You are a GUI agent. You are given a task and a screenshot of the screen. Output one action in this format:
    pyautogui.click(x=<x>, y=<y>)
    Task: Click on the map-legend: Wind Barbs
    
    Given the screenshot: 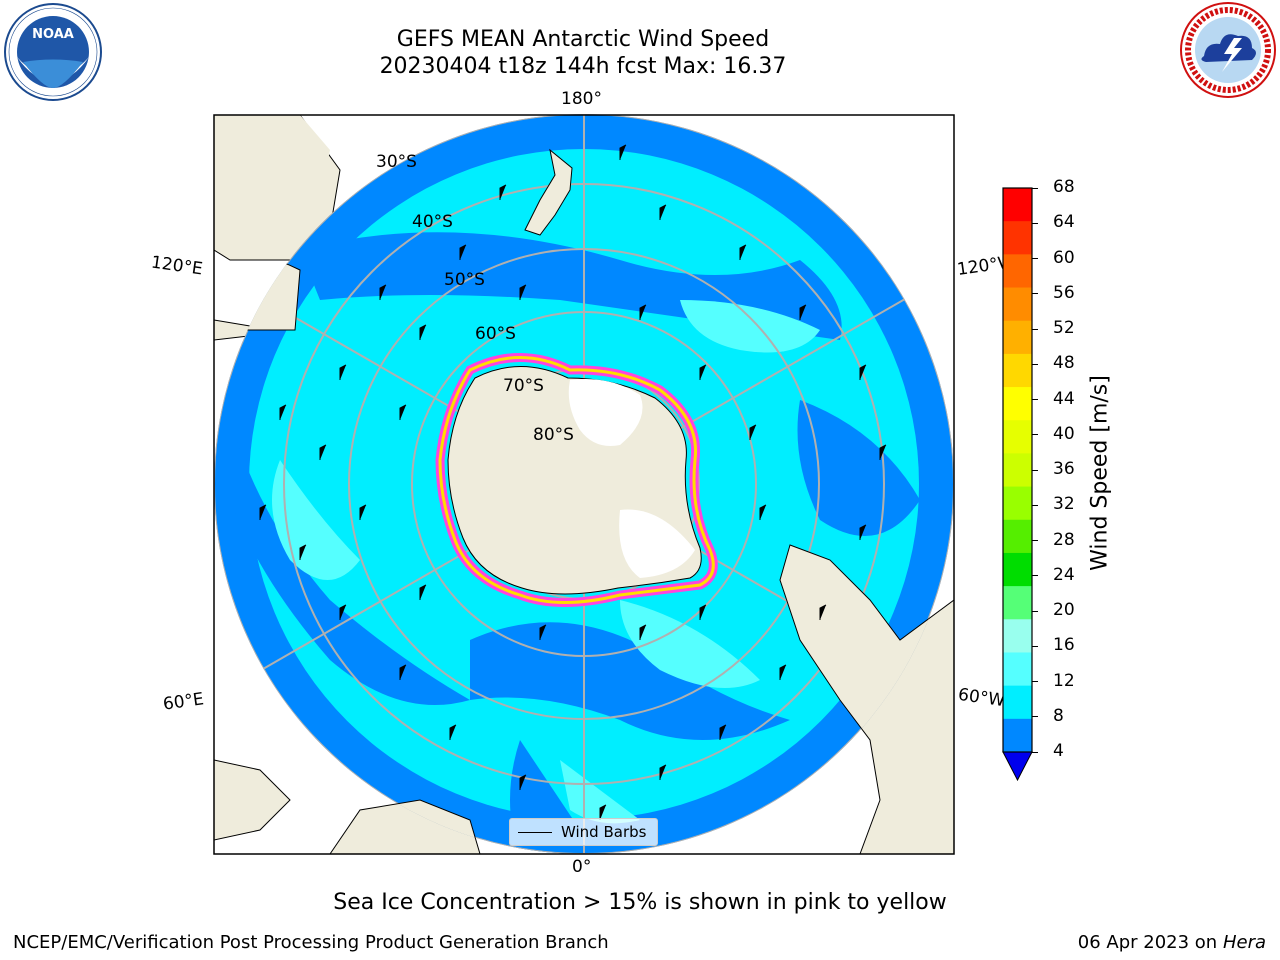 What is the action you would take?
    pyautogui.click(x=583, y=832)
    